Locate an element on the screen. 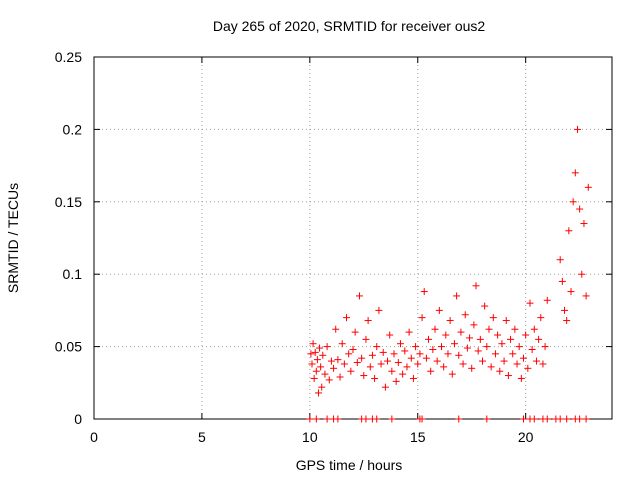 The width and height of the screenshot is (640, 480). y-tick-label: 0.1 is located at coordinates (73, 274).